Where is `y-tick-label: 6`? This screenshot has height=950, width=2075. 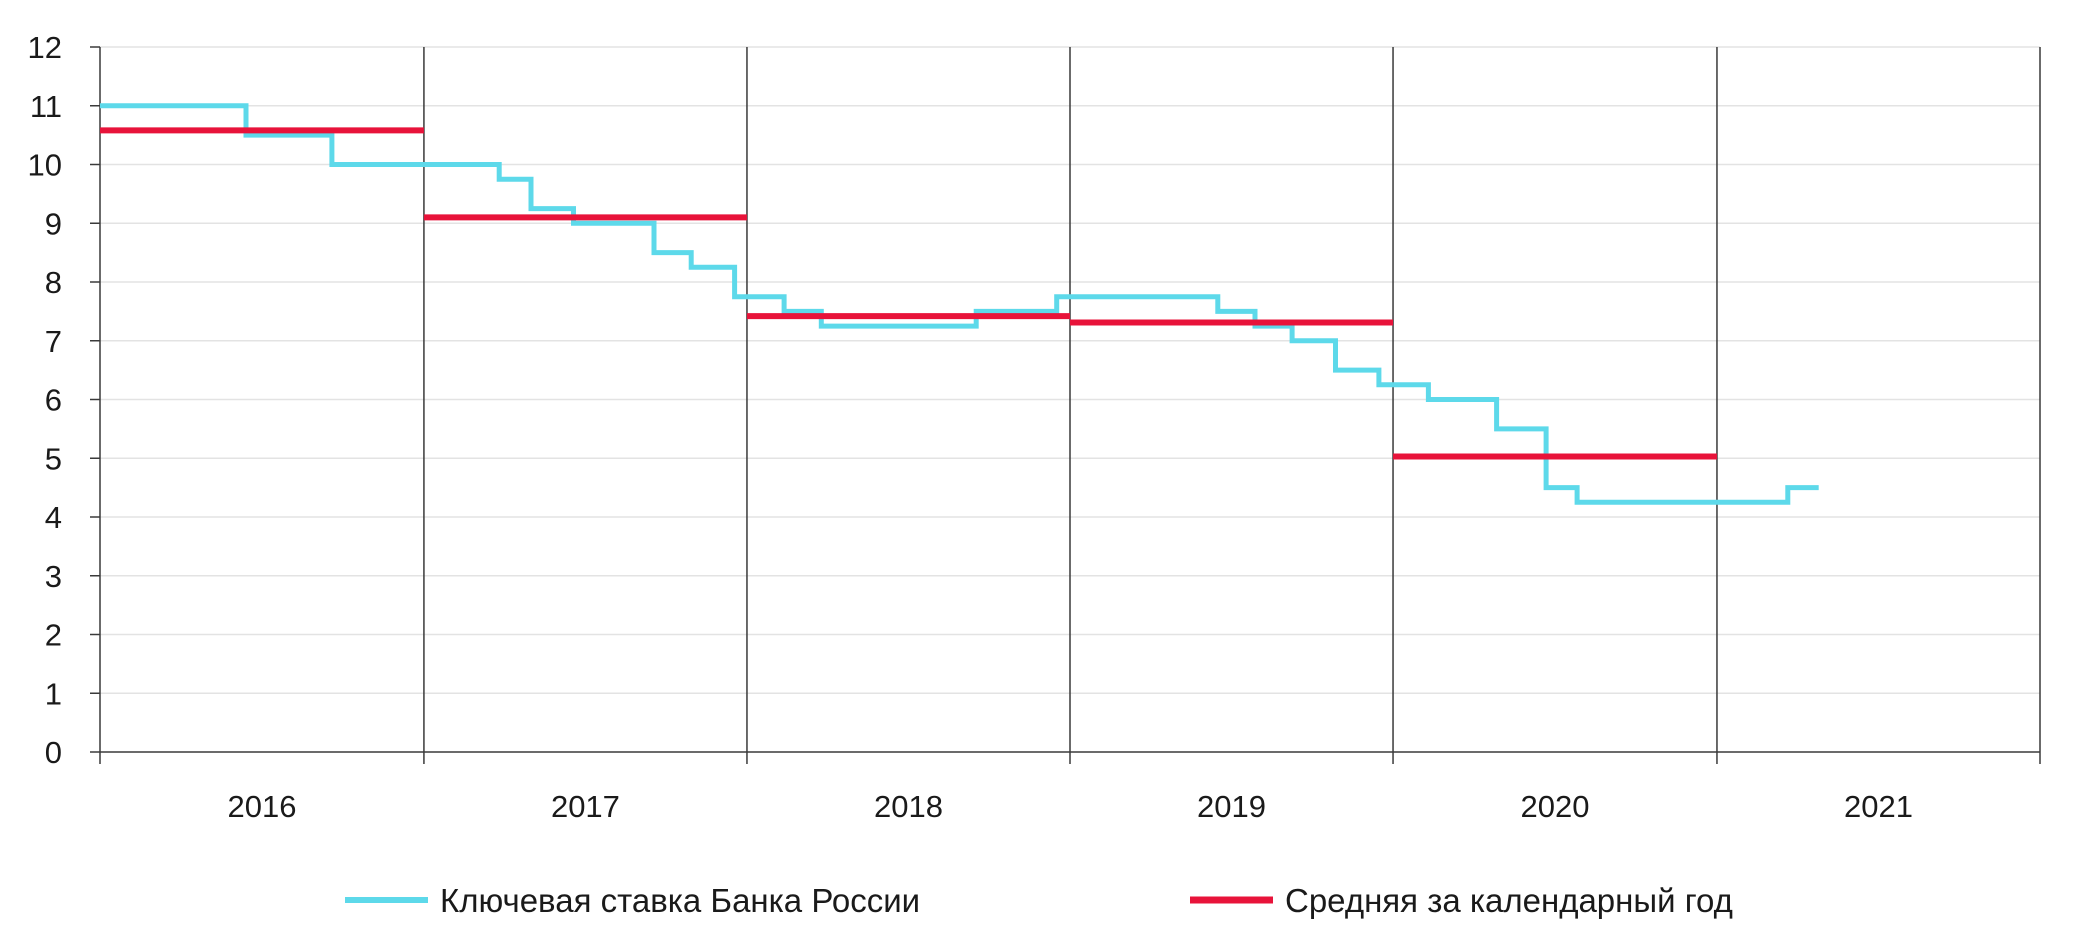 y-tick-label: 6 is located at coordinates (53, 400).